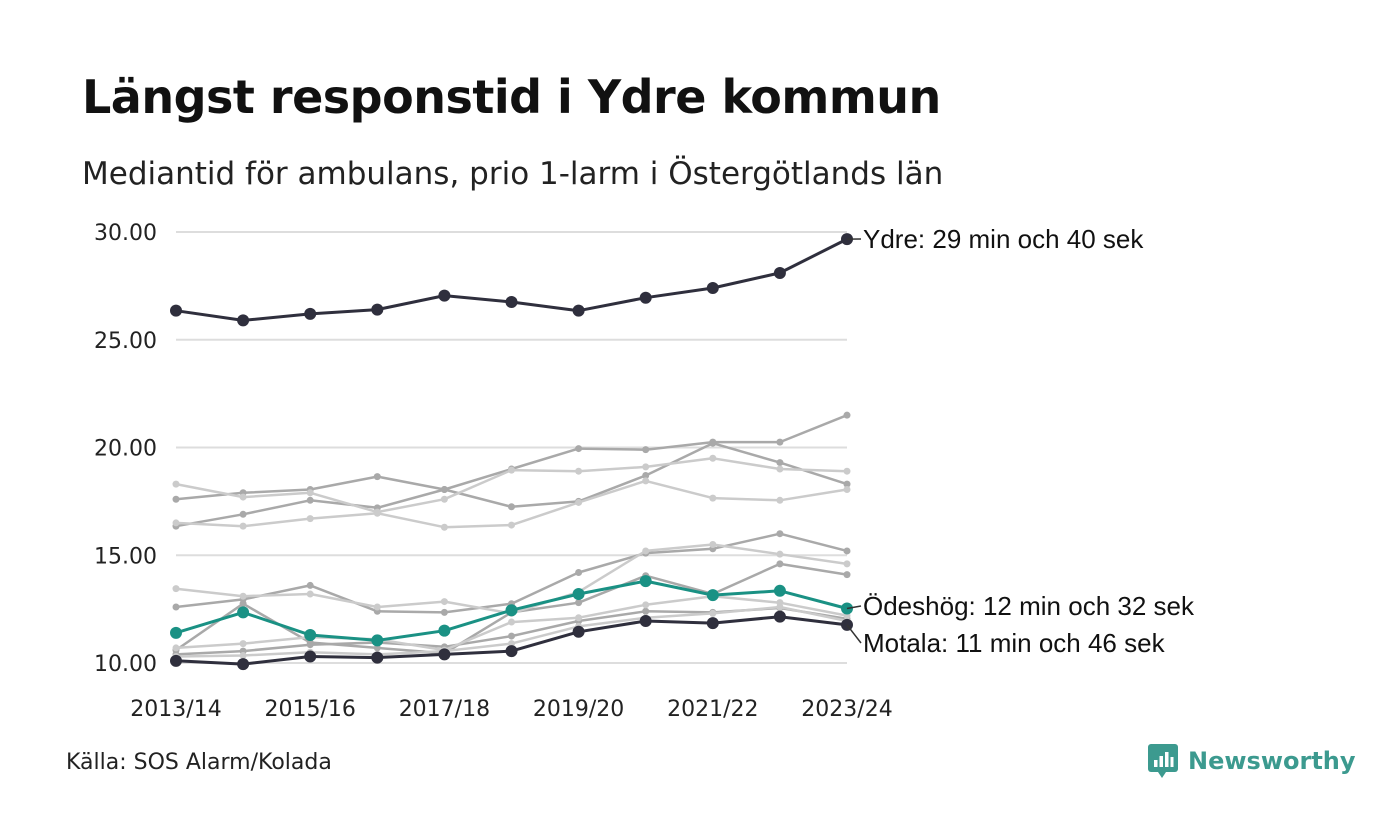  What do you see at coordinates (309, 709) in the screenshot?
I see `x-tick-label: 2015/16` at bounding box center [309, 709].